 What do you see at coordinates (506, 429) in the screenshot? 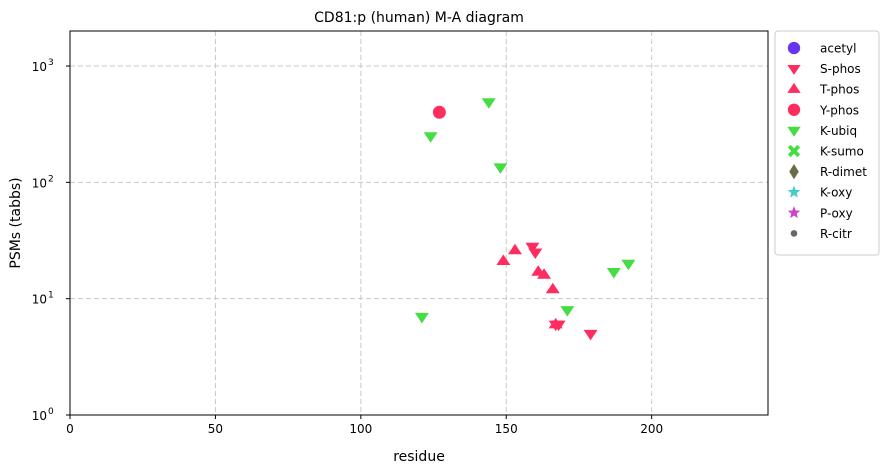
I see `x-tick-label-3: 150` at bounding box center [506, 429].